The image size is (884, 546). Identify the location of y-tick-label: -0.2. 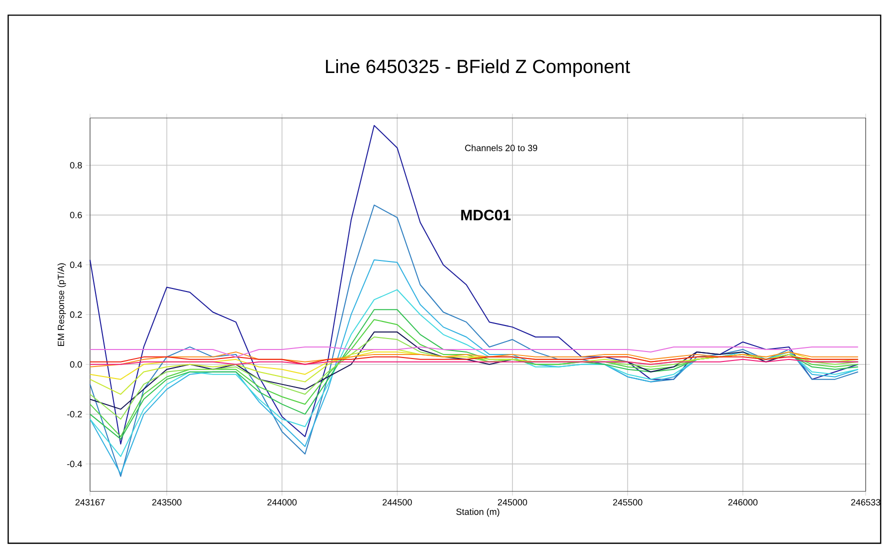
(74, 414).